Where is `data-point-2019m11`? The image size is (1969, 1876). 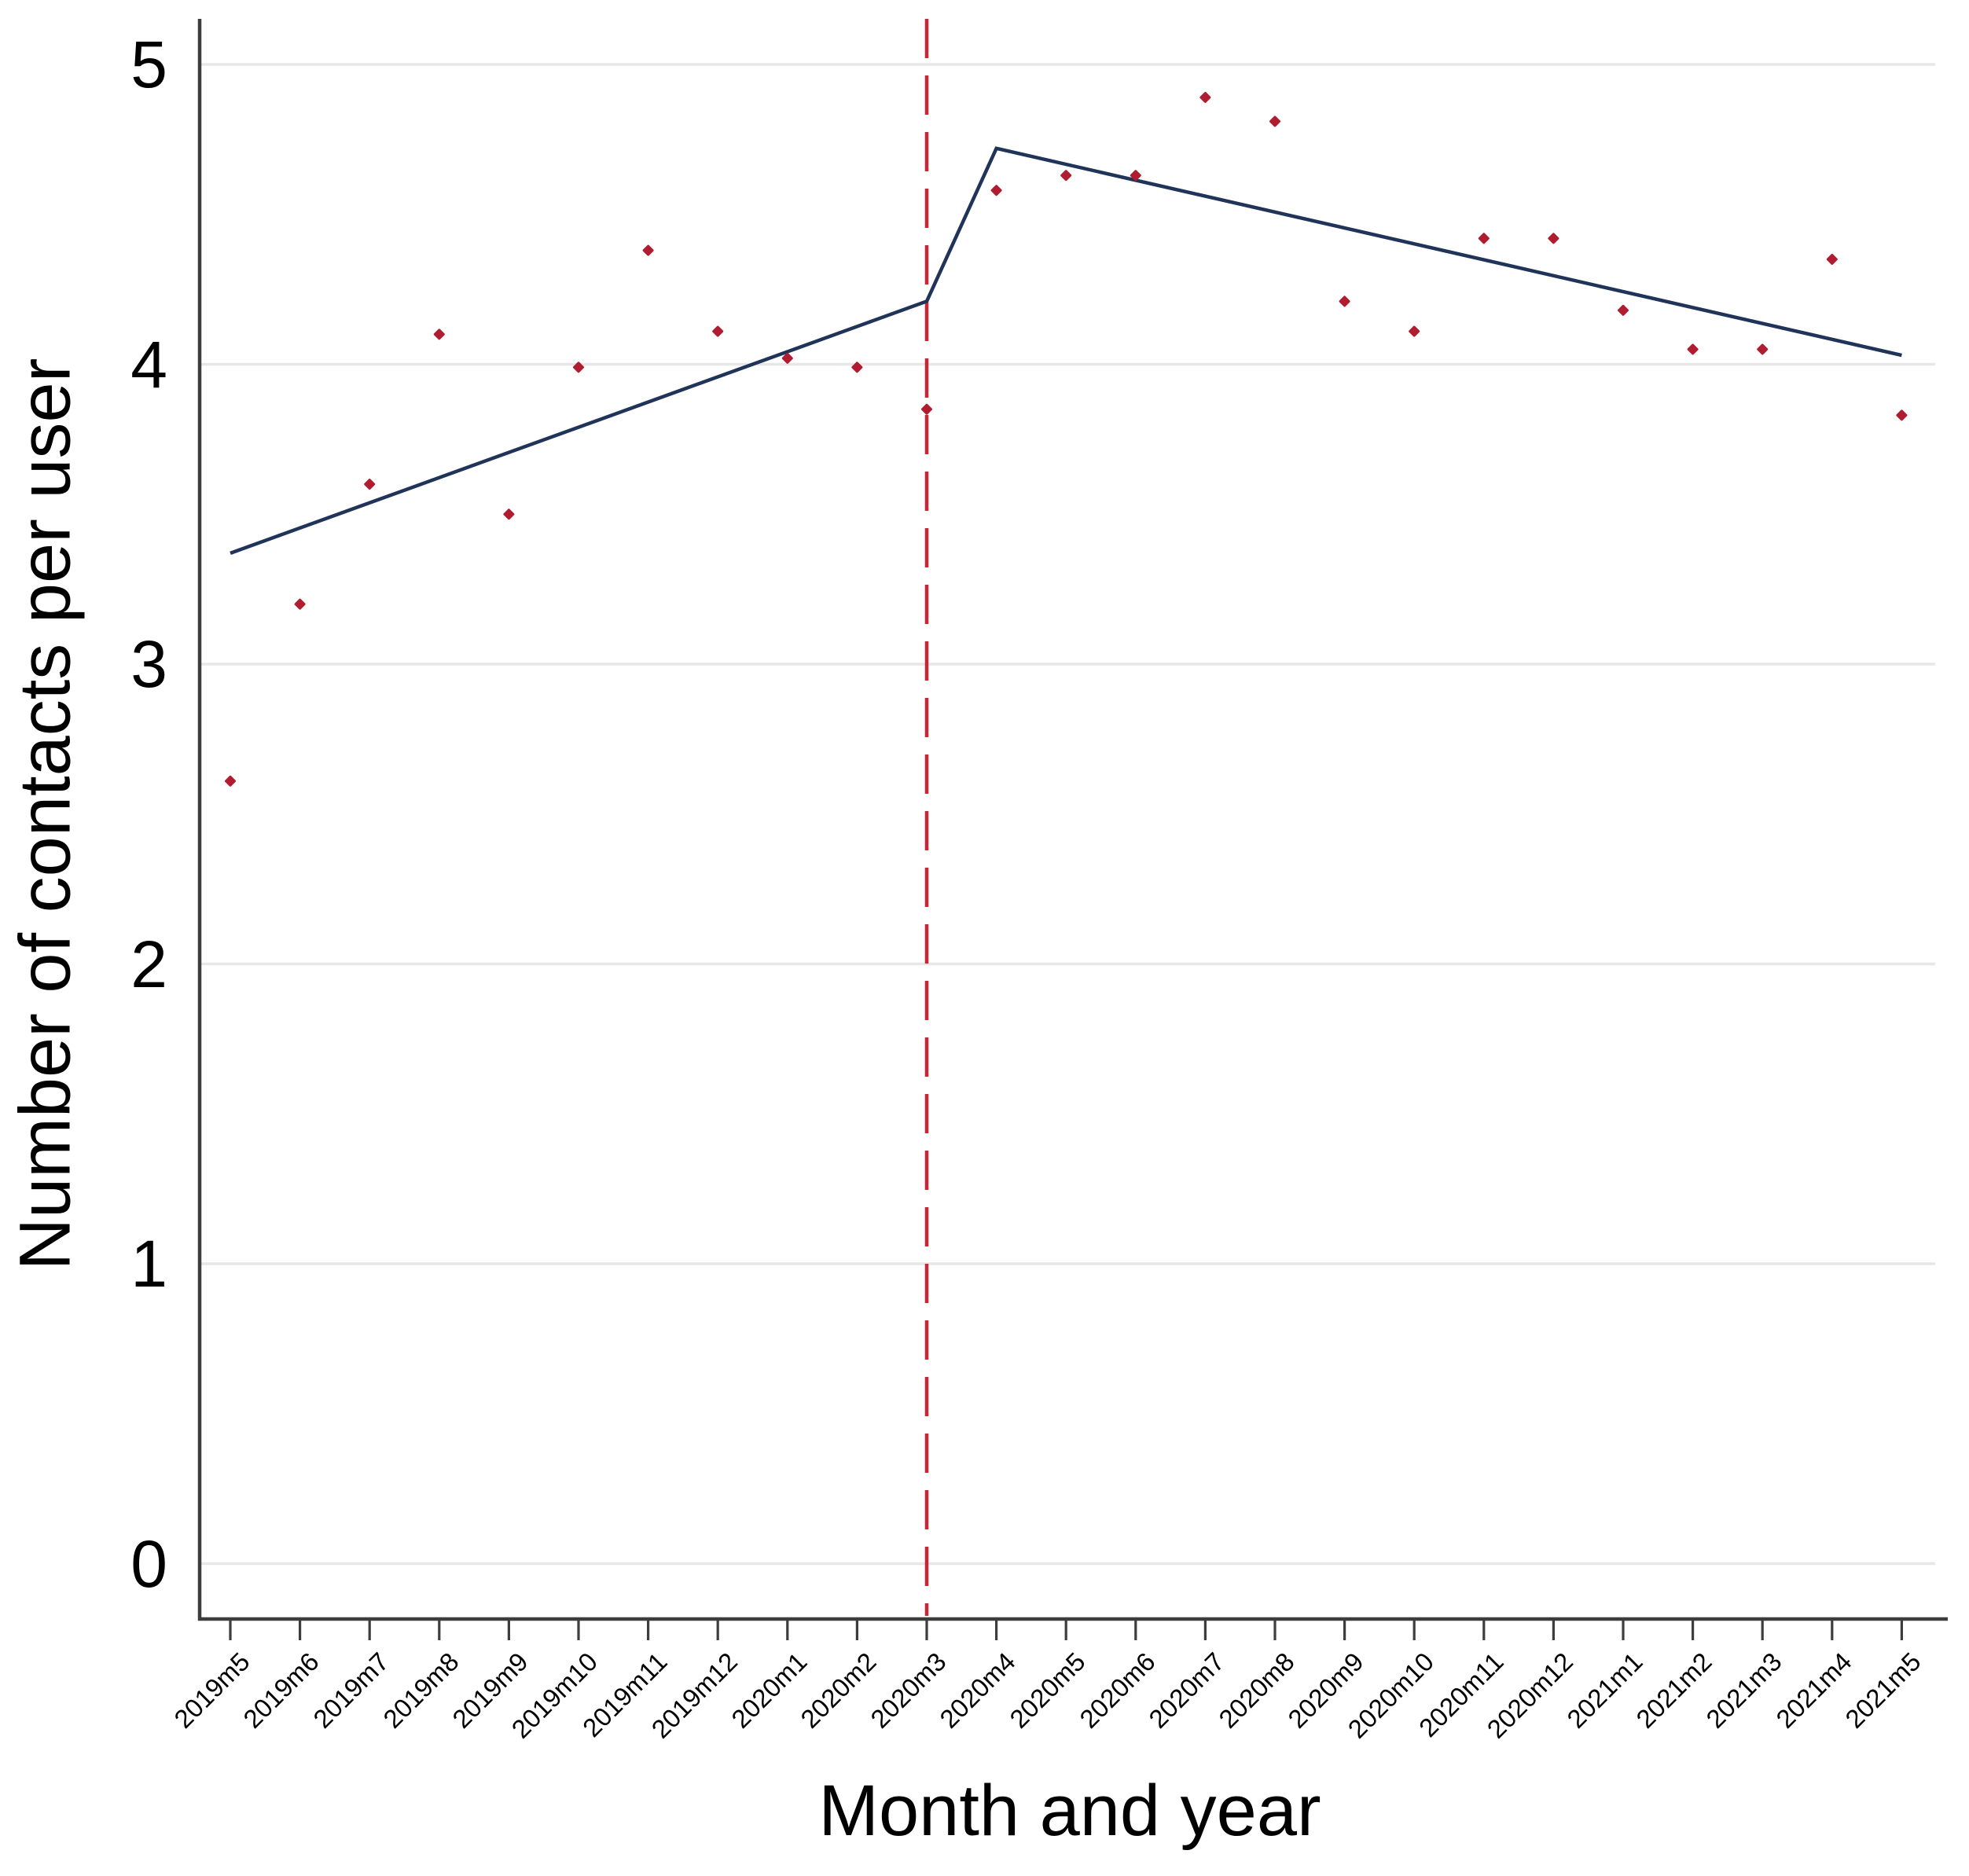
data-point-2019m11 is located at coordinates (648, 250).